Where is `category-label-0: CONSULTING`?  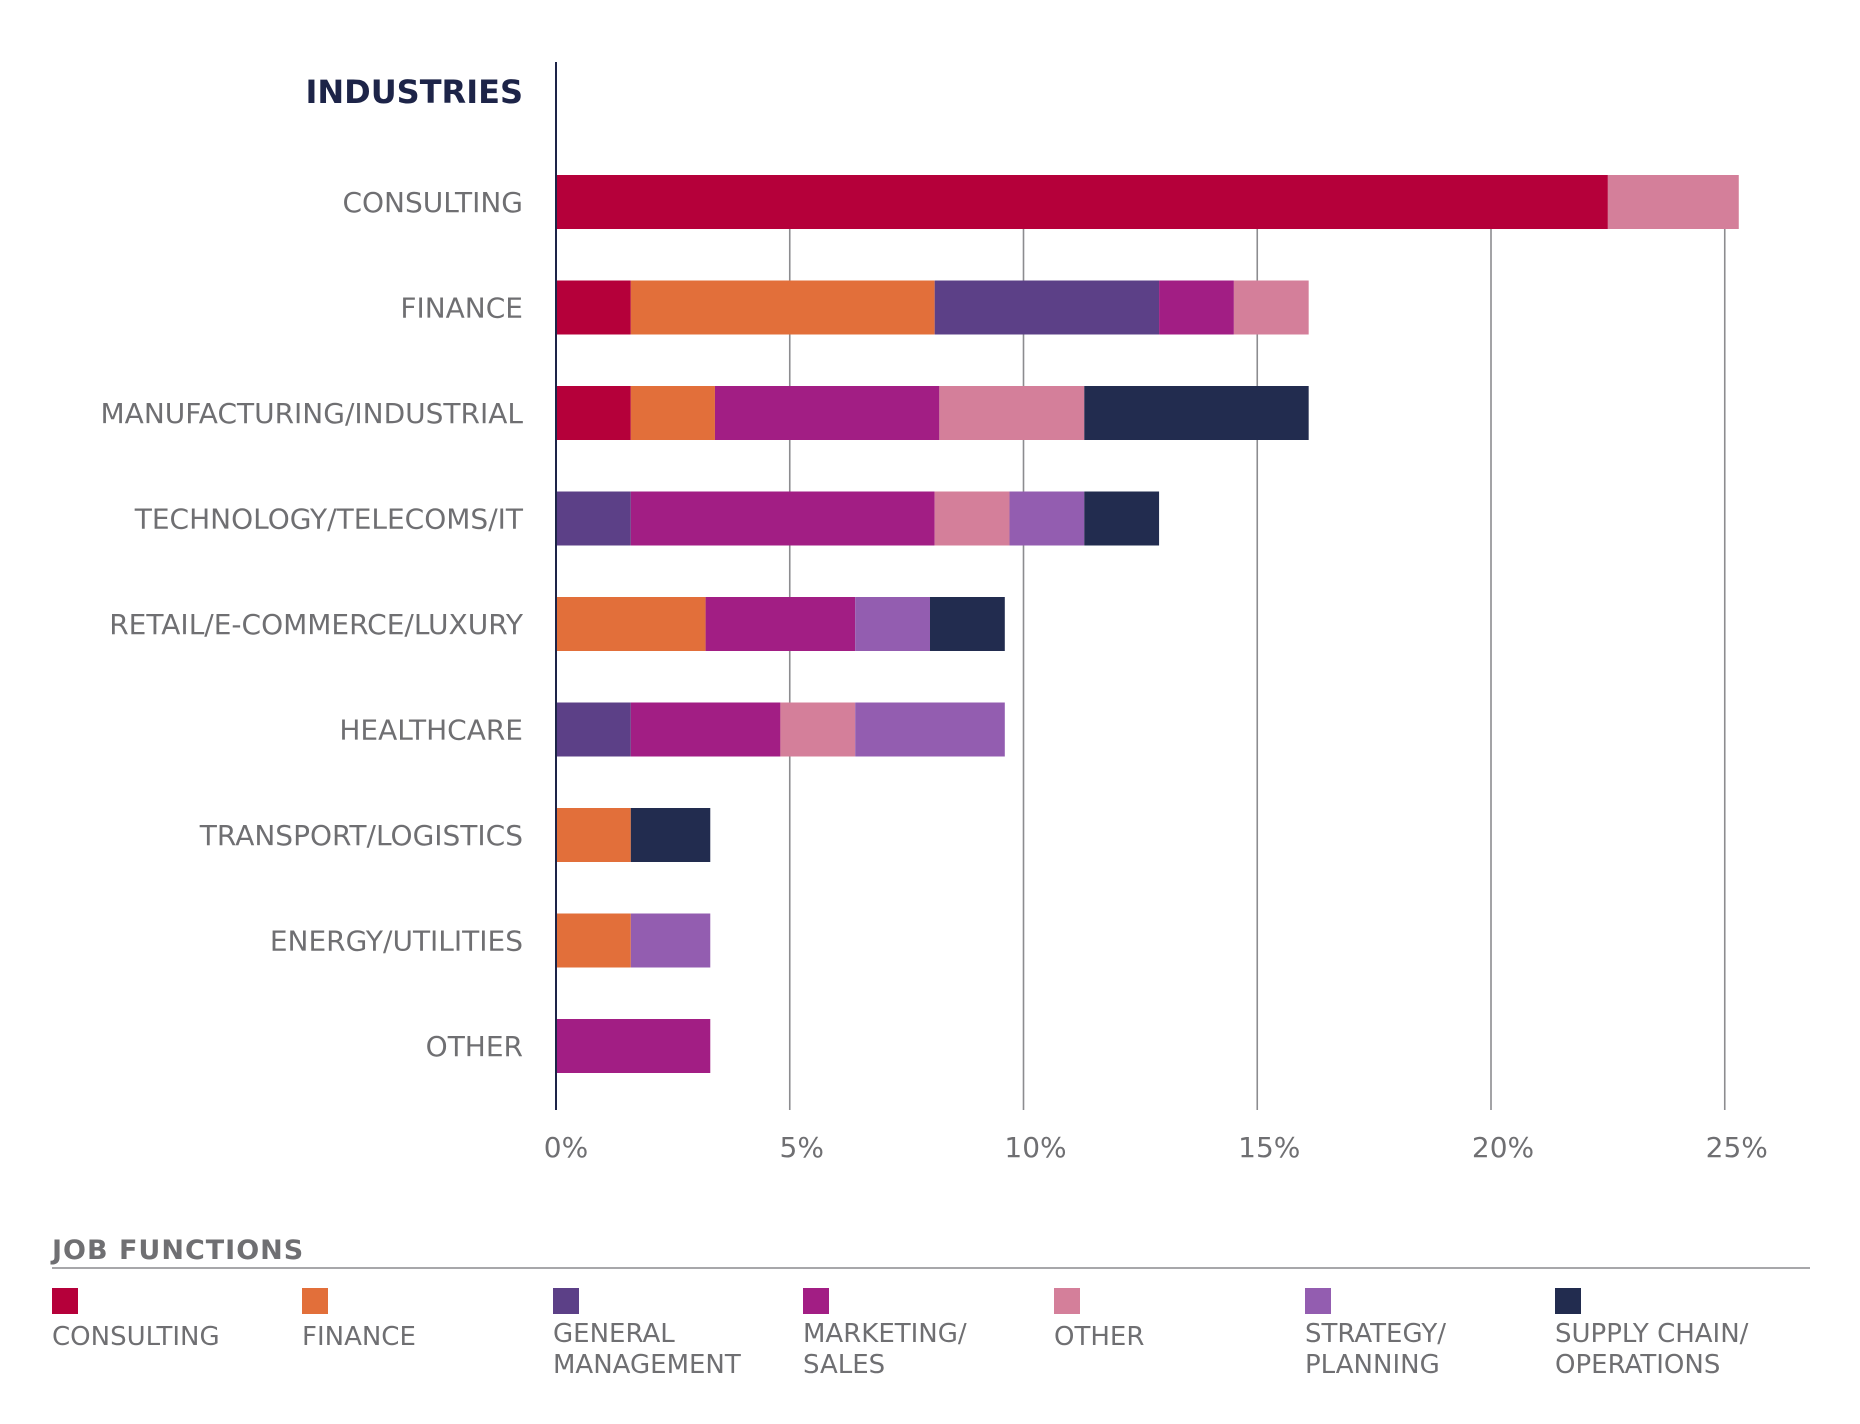
category-label-0: CONSULTING is located at coordinates (432, 202).